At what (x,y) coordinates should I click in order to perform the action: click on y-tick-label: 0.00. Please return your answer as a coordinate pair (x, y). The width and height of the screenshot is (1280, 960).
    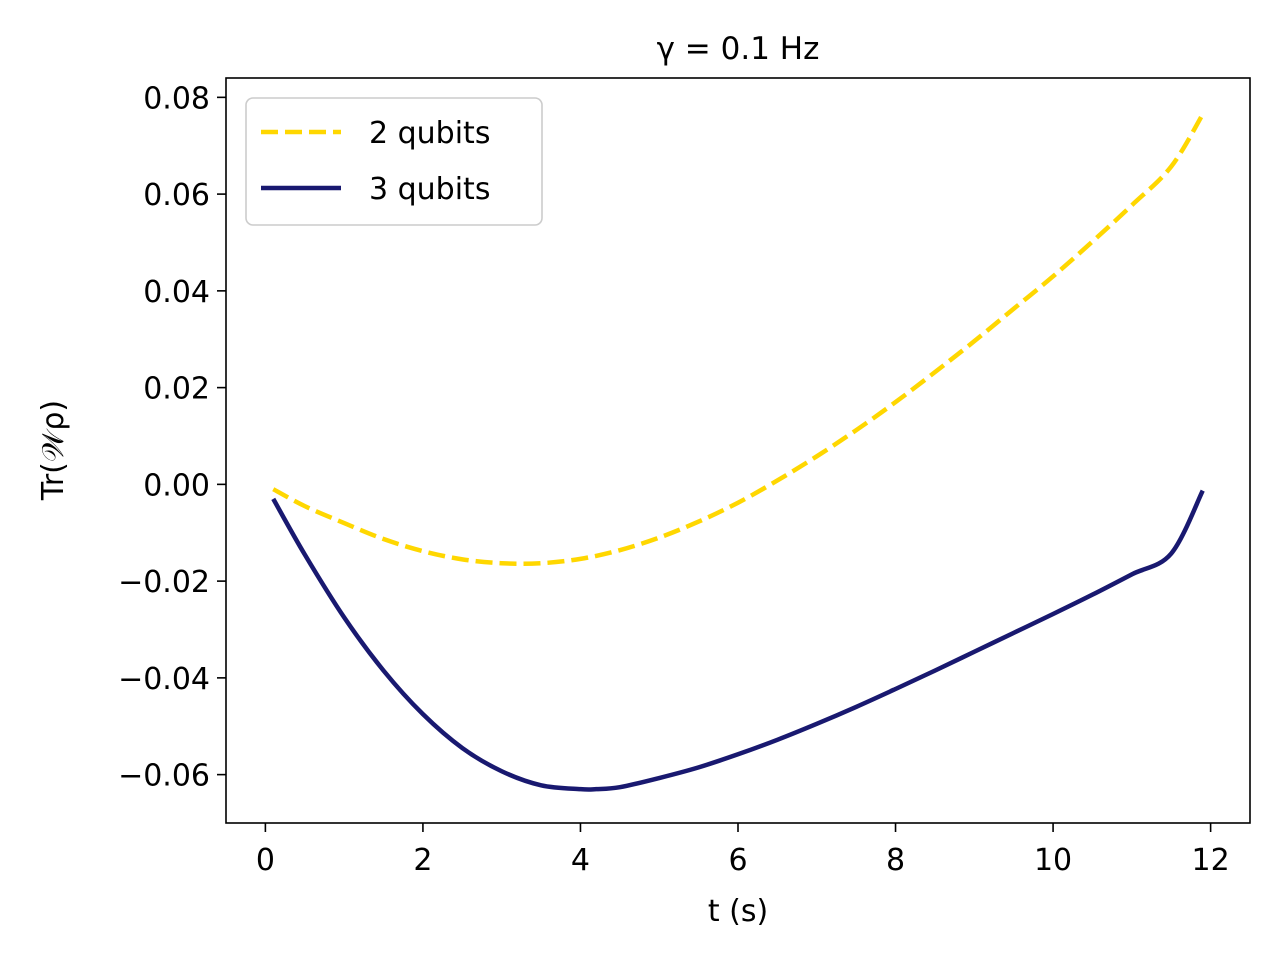
    Looking at the image, I should click on (176, 485).